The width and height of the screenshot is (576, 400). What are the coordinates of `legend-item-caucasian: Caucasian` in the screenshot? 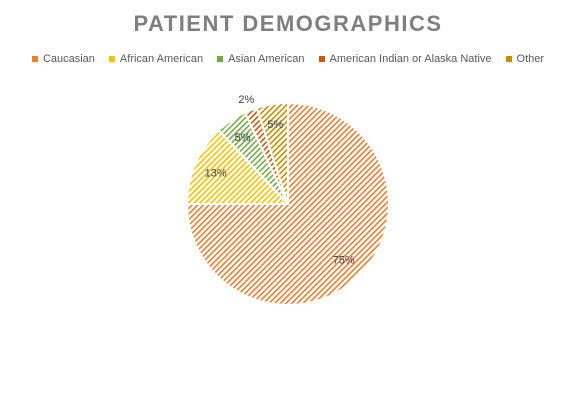 It's located at (63, 59).